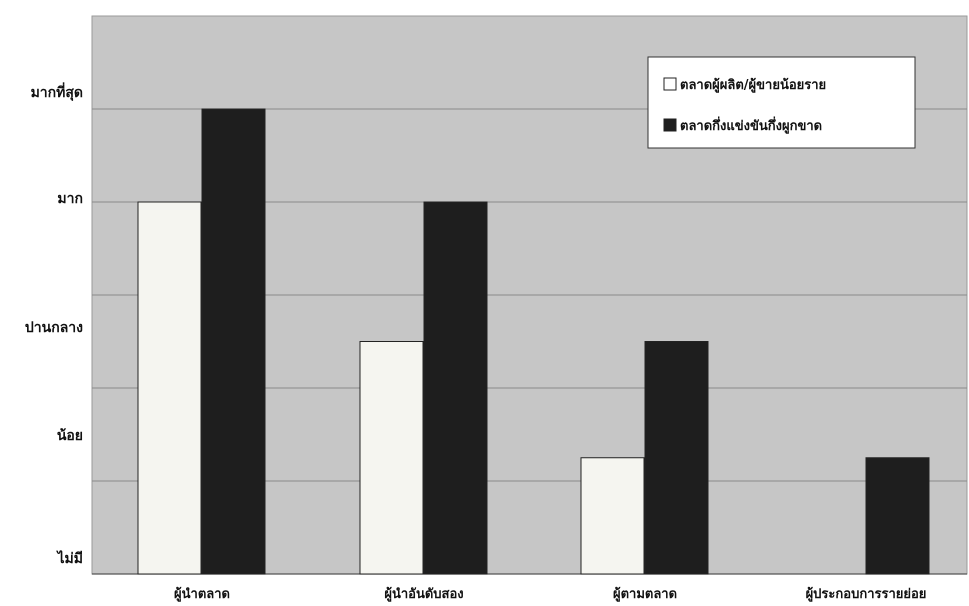 The width and height of the screenshot is (969, 606). I want to click on y-tick-label: มากที่สุด, so click(57, 91).